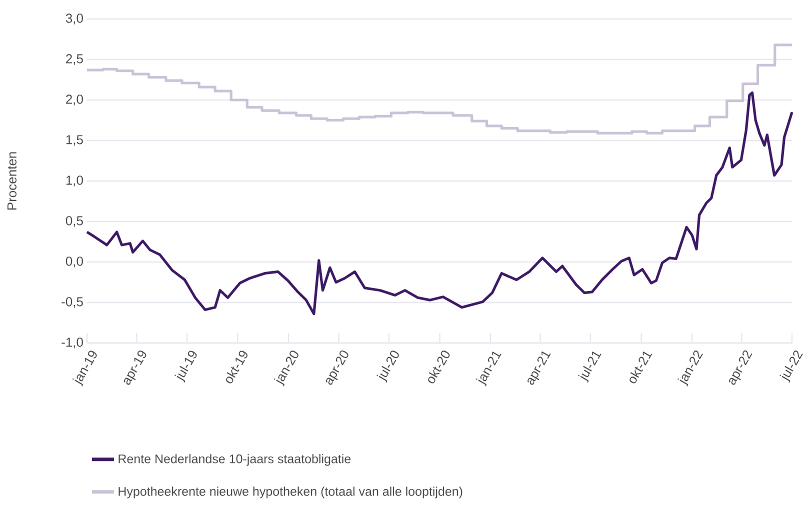  I want to click on y-tick-label: 3,0, so click(74, 19).